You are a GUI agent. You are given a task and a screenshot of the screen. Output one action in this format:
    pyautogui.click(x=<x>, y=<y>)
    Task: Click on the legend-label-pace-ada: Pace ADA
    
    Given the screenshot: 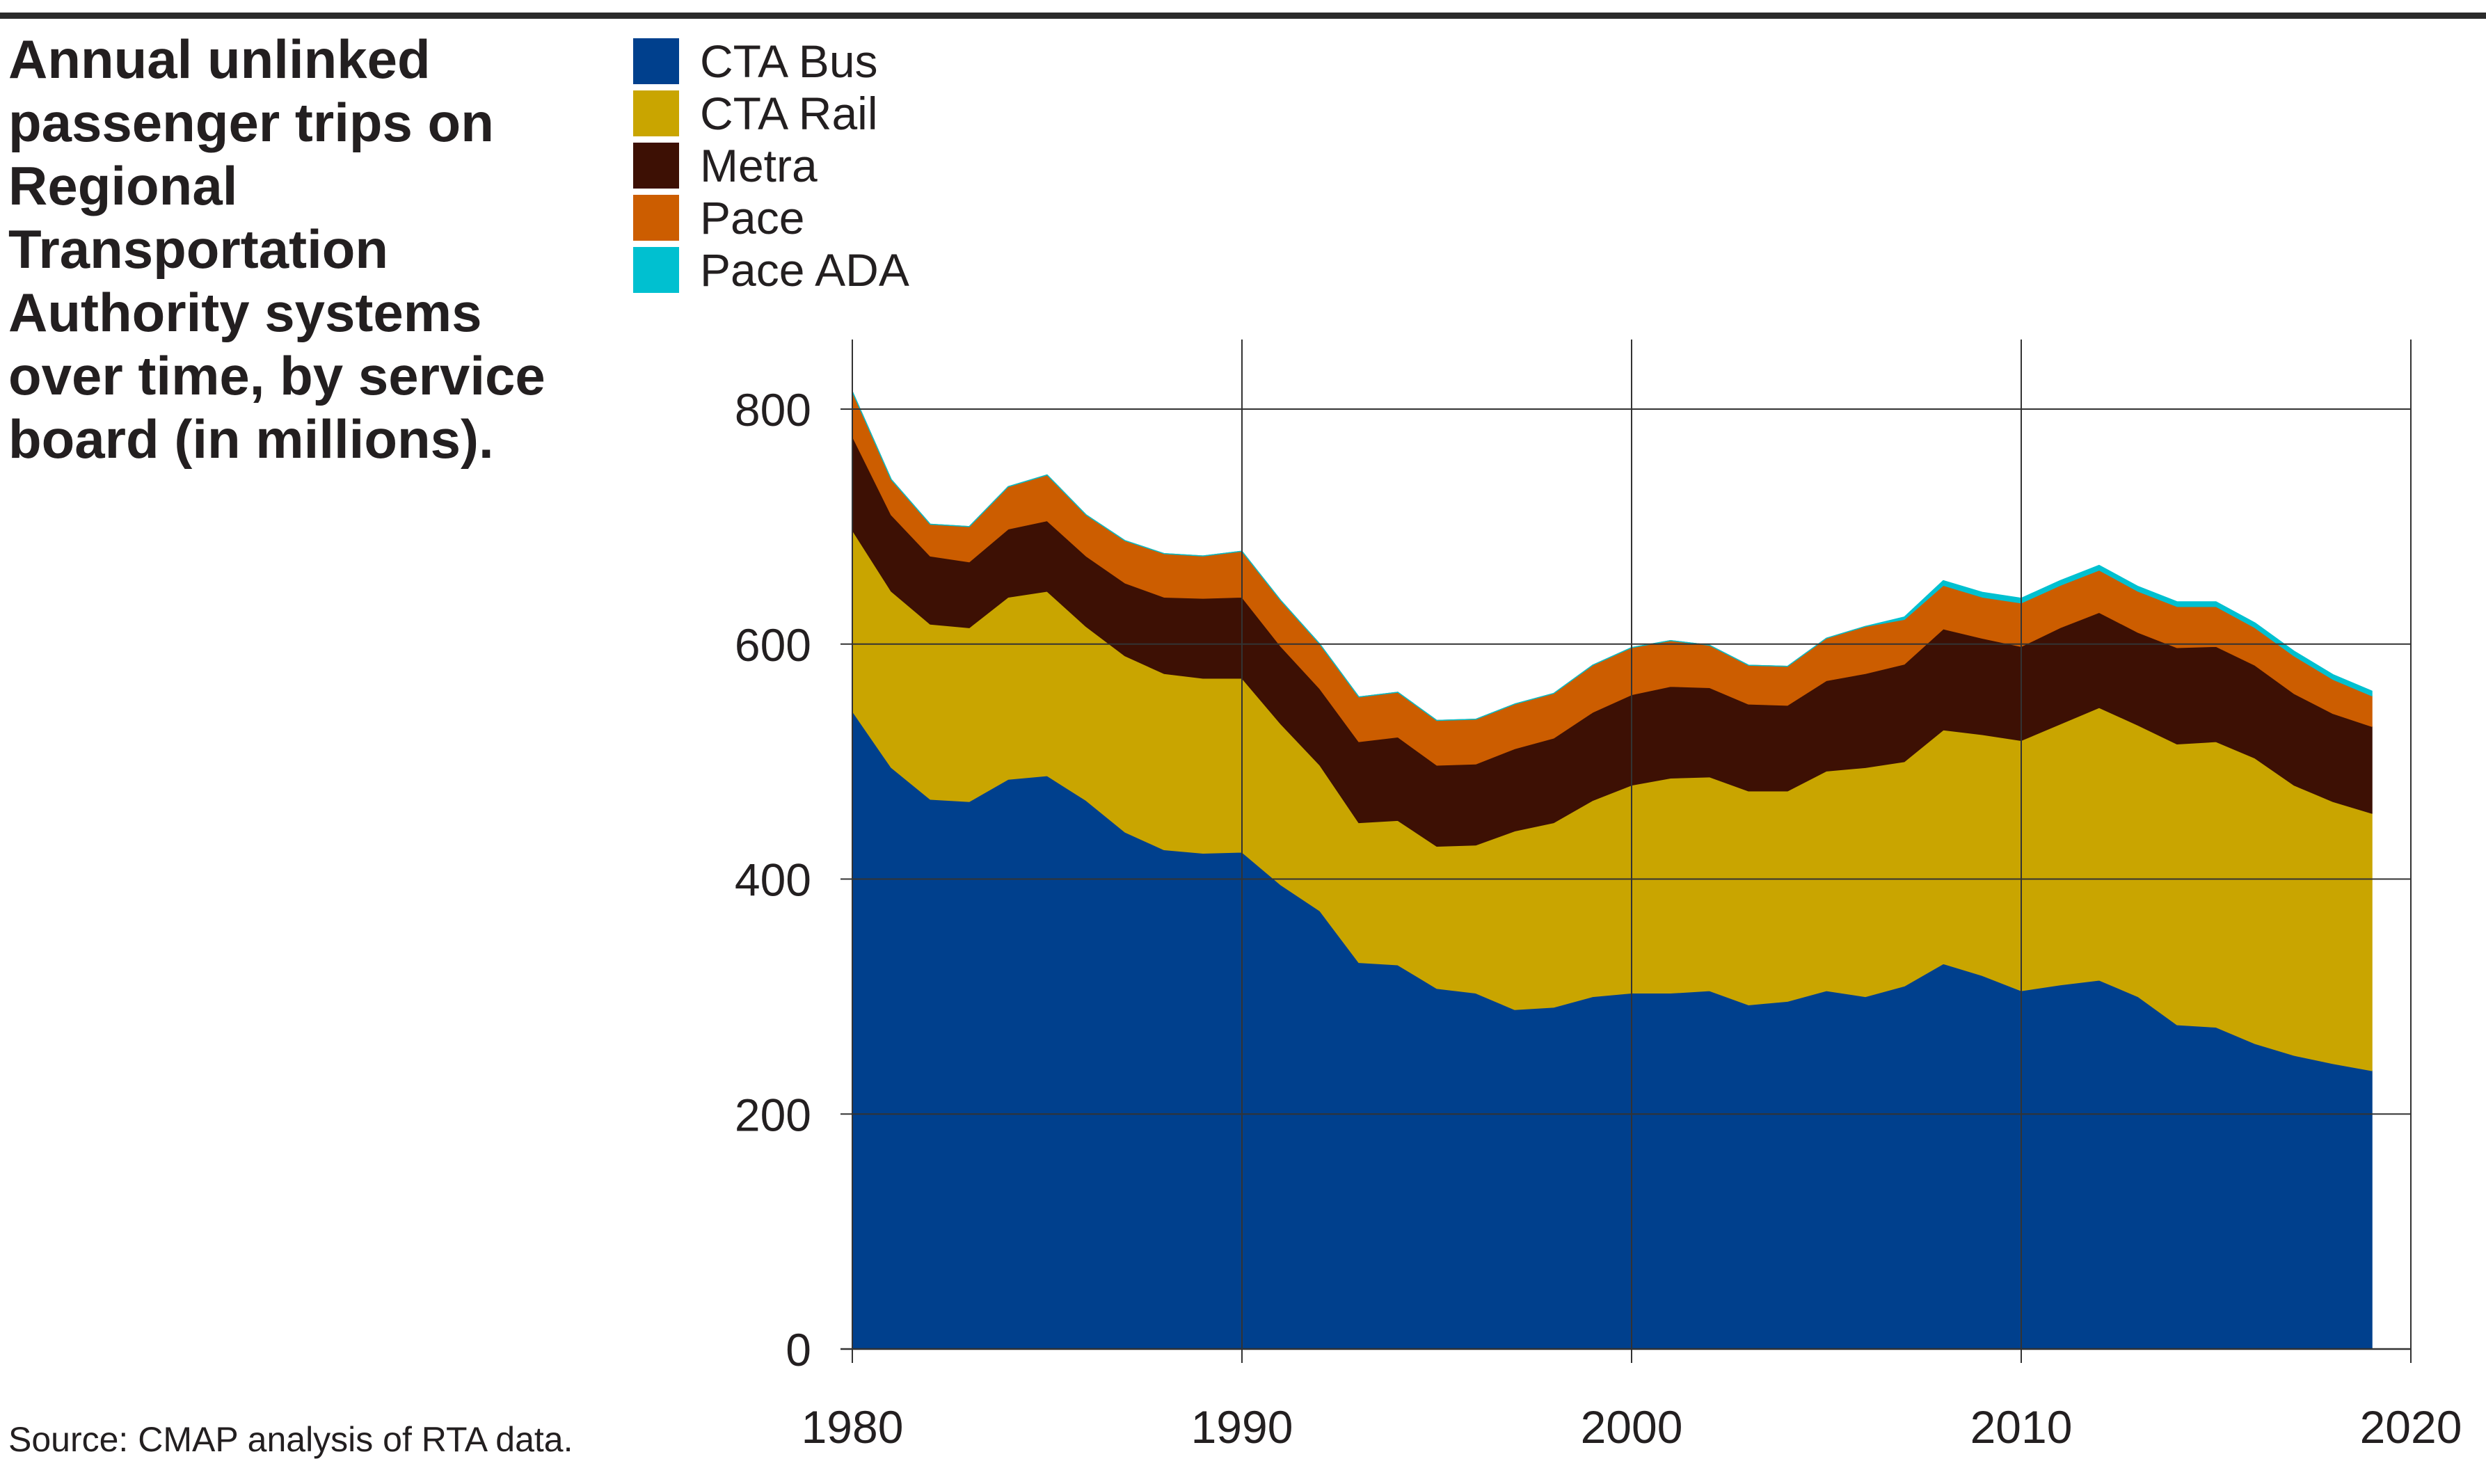 What is the action you would take?
    pyautogui.click(x=804, y=270)
    